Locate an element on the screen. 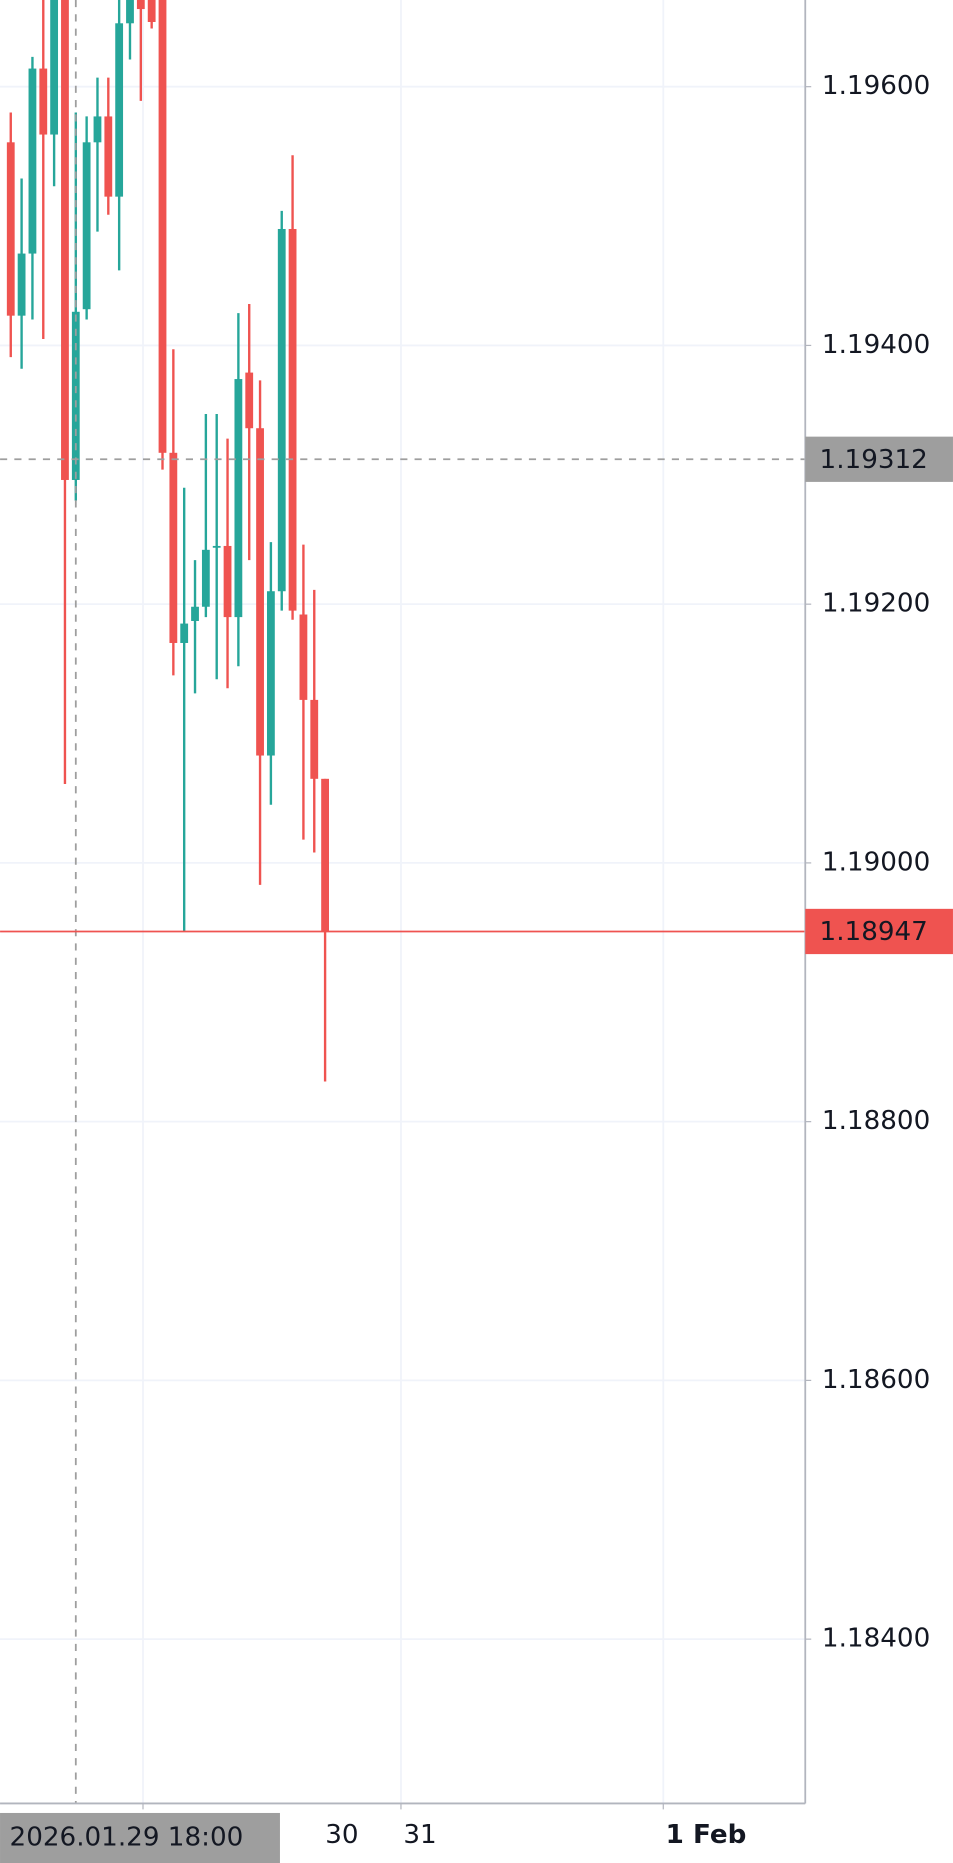  y-tick-label: 1.19400 is located at coordinates (876, 345).